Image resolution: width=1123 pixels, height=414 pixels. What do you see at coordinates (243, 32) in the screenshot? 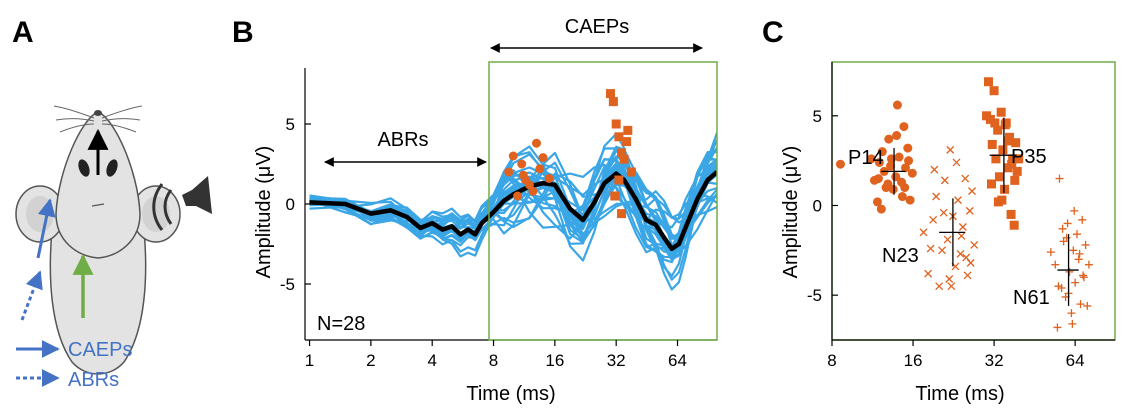
I see `panel-b-letter: B` at bounding box center [243, 32].